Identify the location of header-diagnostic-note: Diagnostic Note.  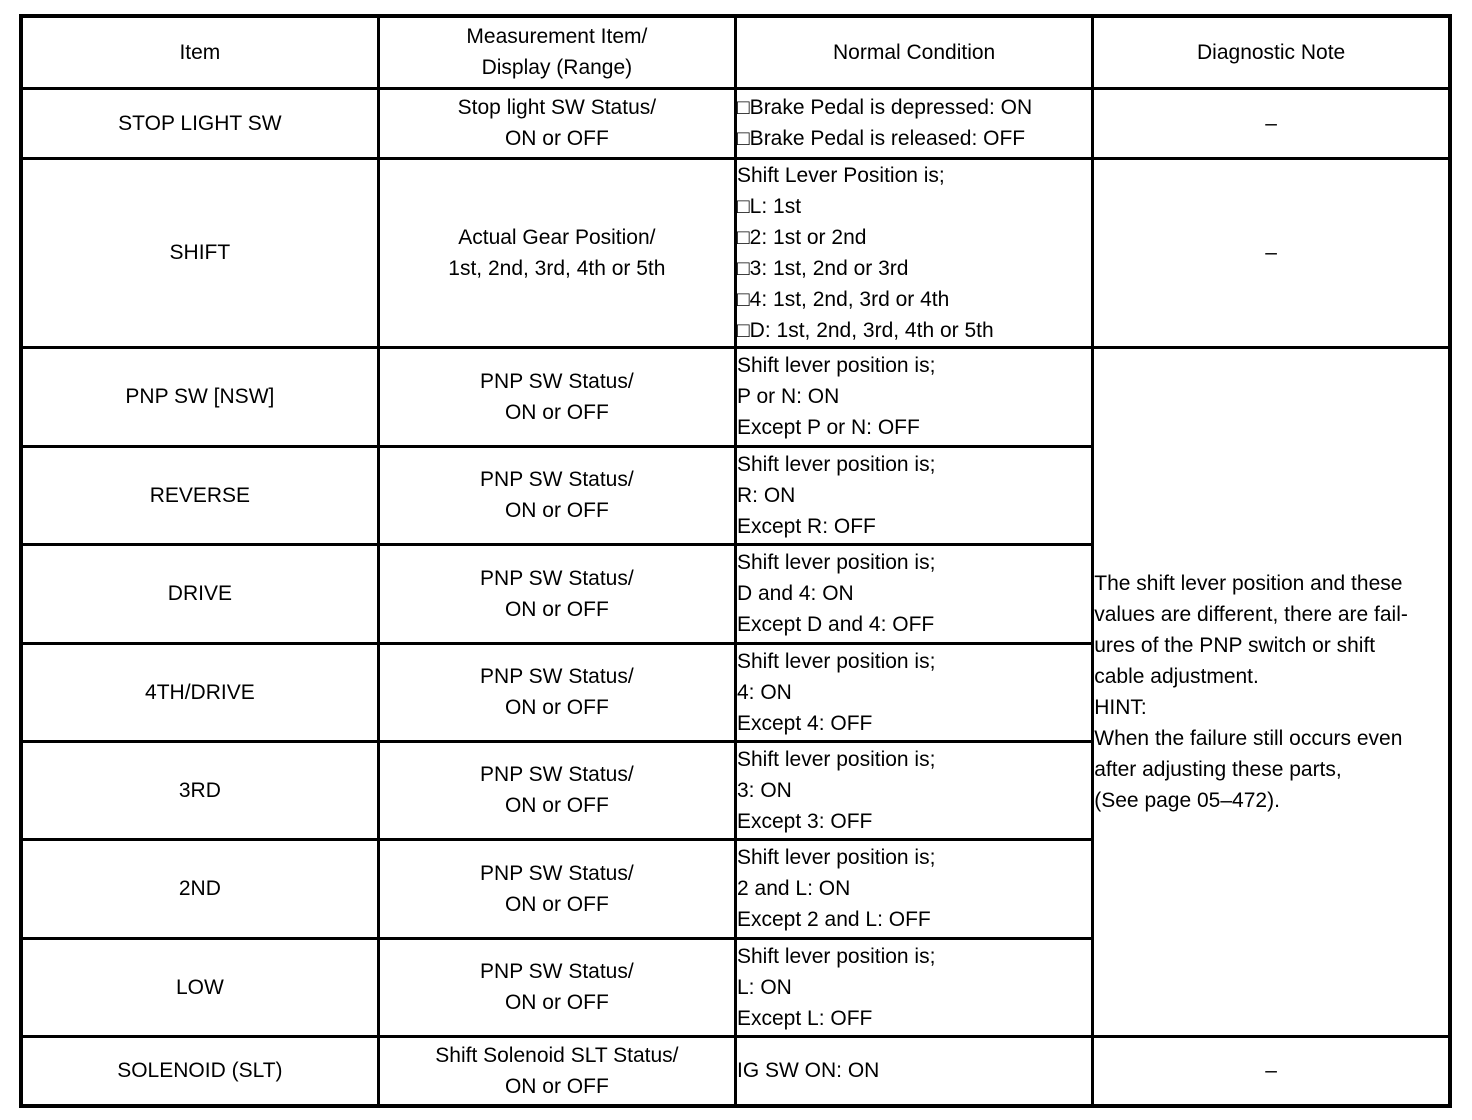
(1271, 52).